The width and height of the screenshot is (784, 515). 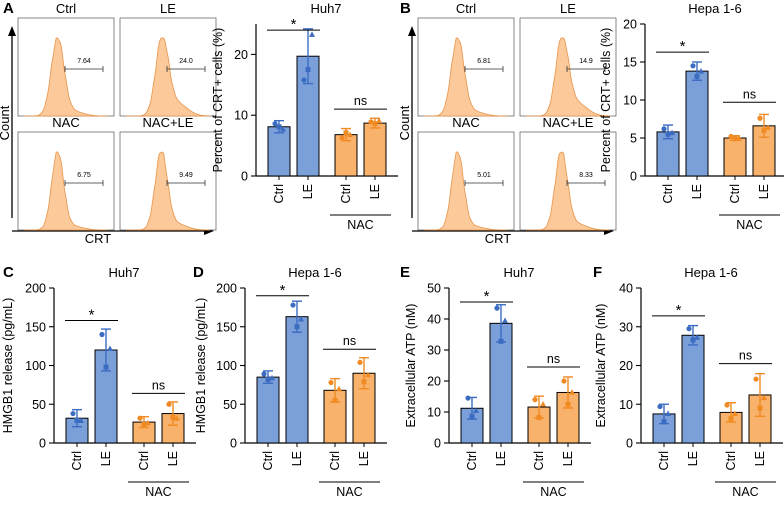 What do you see at coordinates (630, 101) in the screenshot?
I see `y-tick-label: 10` at bounding box center [630, 101].